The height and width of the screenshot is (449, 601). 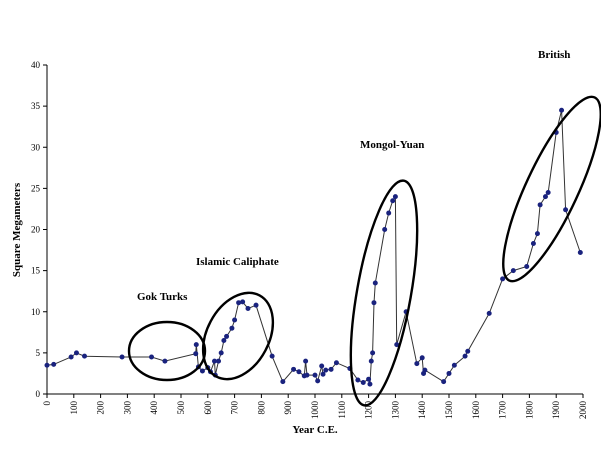 What do you see at coordinates (235, 408) in the screenshot?
I see `x-tick-label: 700` at bounding box center [235, 408].